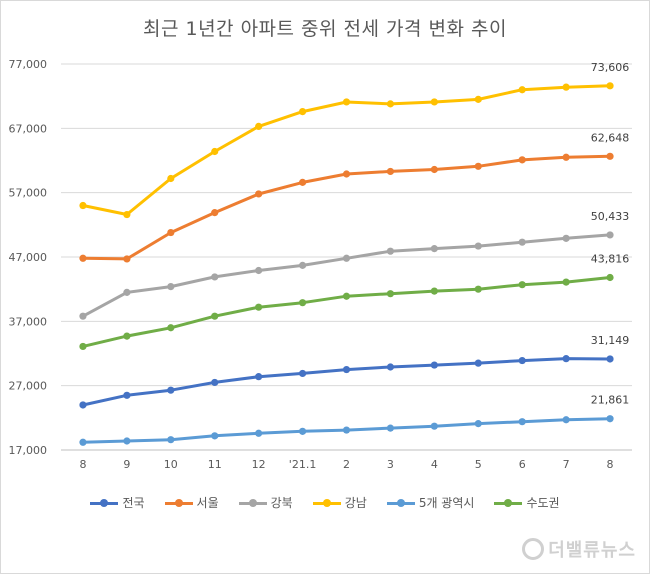 This screenshot has width=650, height=574. What do you see at coordinates (215, 464) in the screenshot?
I see `x-tick-label: 11` at bounding box center [215, 464].